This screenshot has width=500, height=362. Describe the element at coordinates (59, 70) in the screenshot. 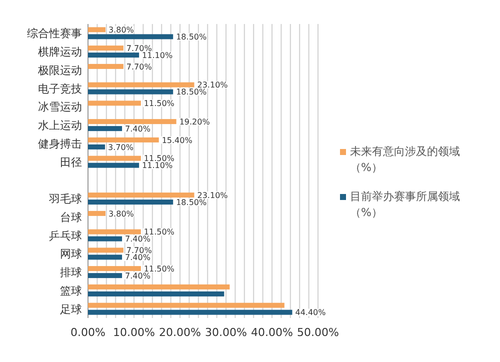

I see `y-tick-label: 极限运动` at that location.